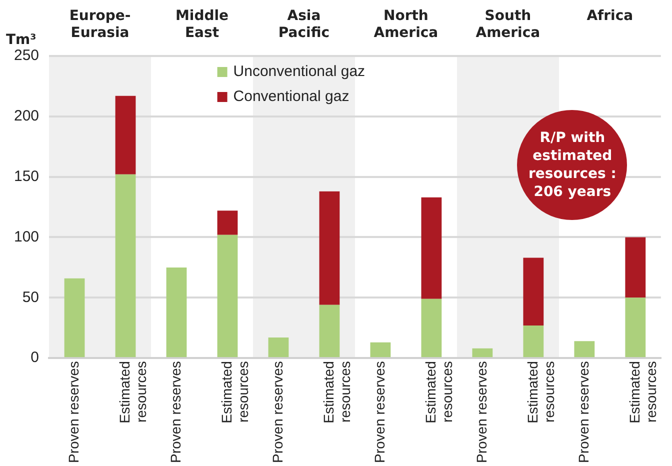 The image size is (672, 466). What do you see at coordinates (27, 176) in the screenshot?
I see `y-tick-label: 150` at bounding box center [27, 176].